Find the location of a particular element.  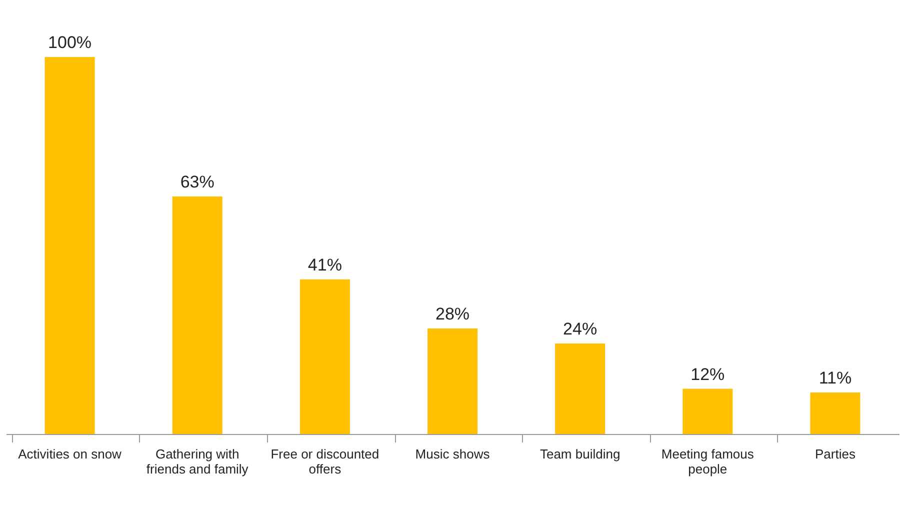

x-tick-label: Team building is located at coordinates (580, 454).